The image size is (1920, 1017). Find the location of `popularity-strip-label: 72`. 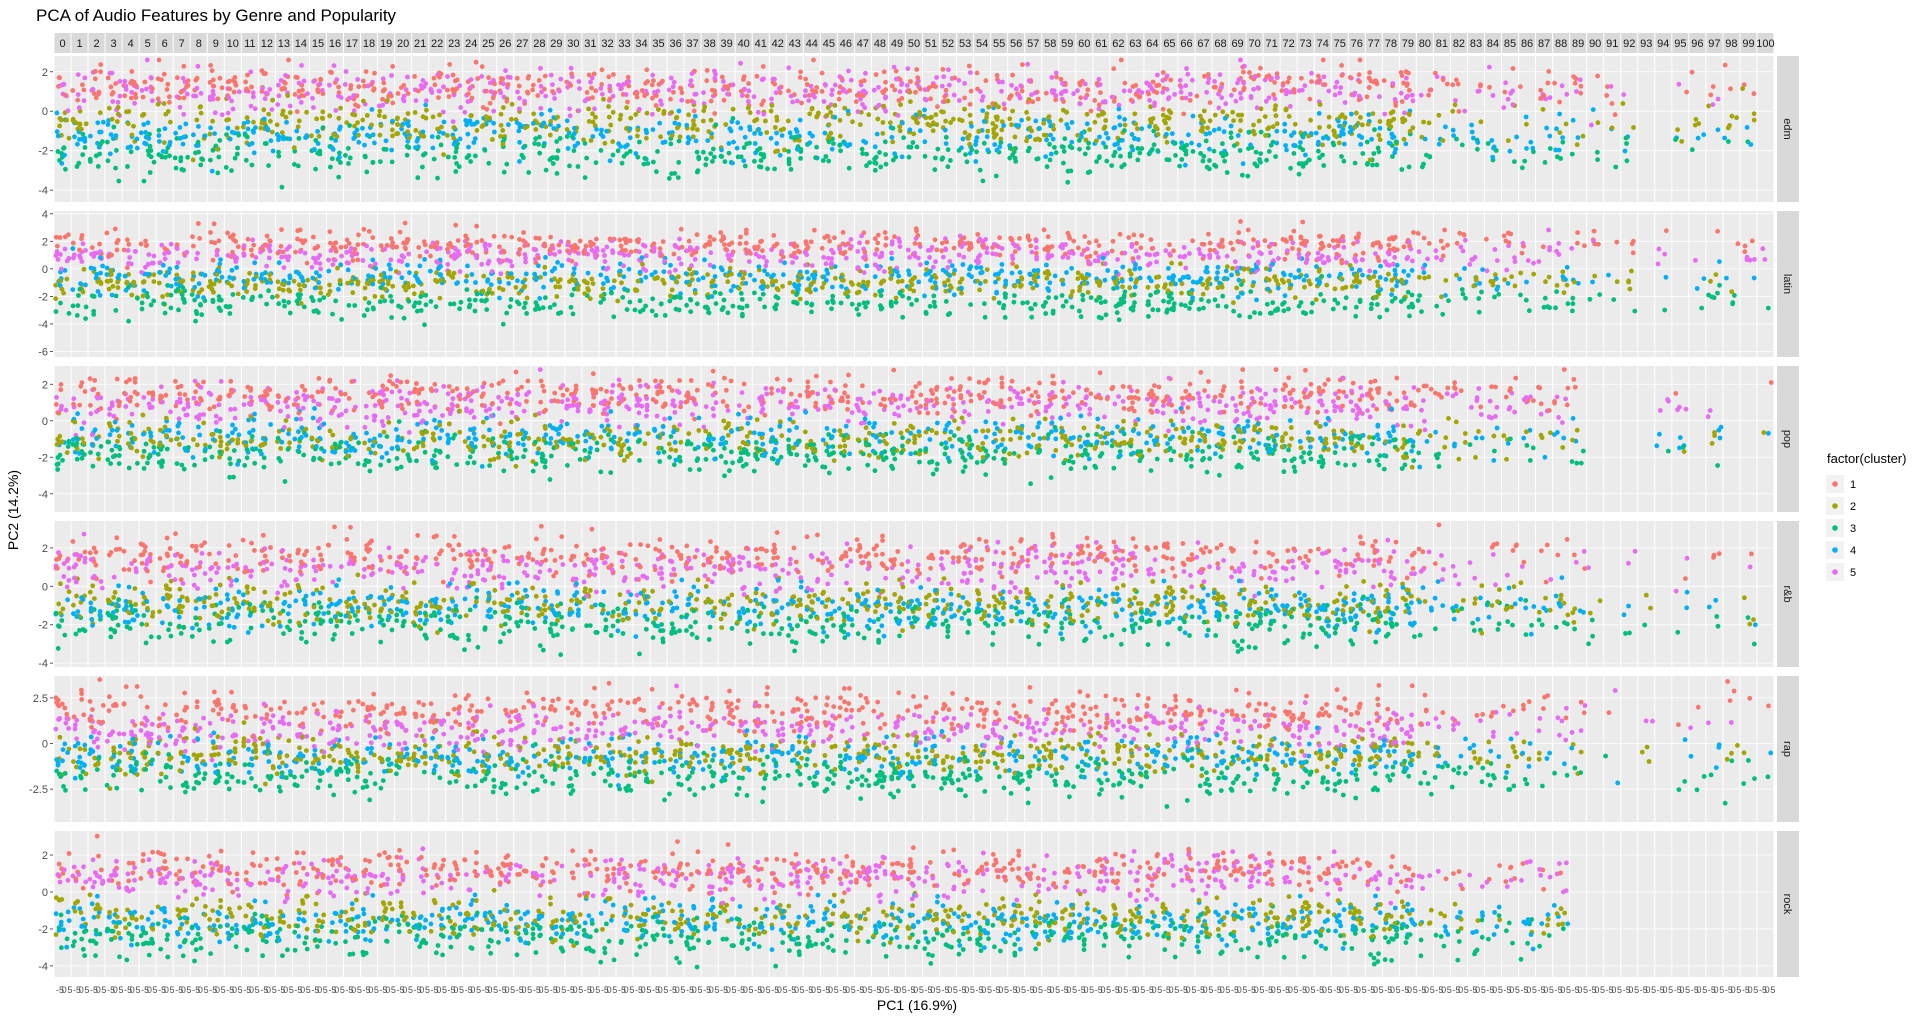

popularity-strip-label: 72 is located at coordinates (1289, 44).